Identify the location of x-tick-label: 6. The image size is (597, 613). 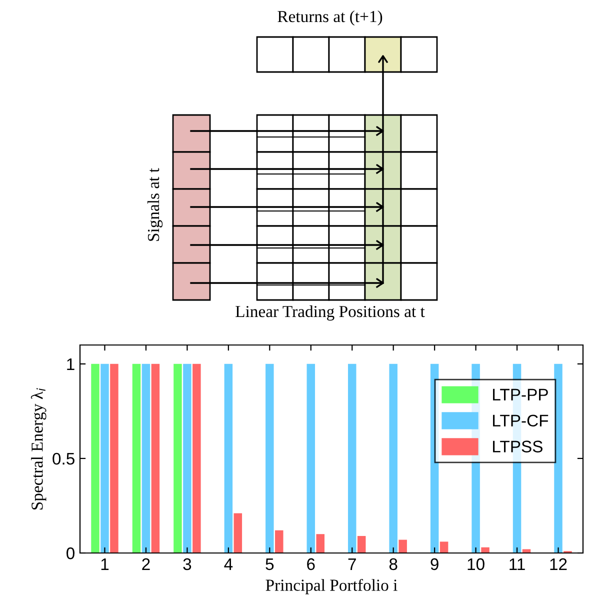
(311, 564).